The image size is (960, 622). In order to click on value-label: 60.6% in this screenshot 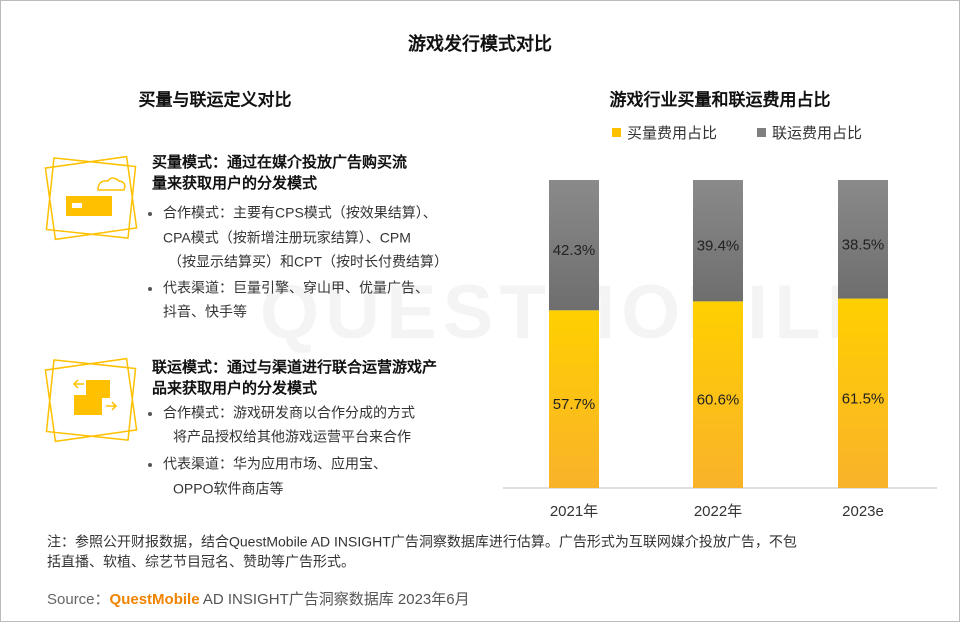, I will do `click(718, 400)`.